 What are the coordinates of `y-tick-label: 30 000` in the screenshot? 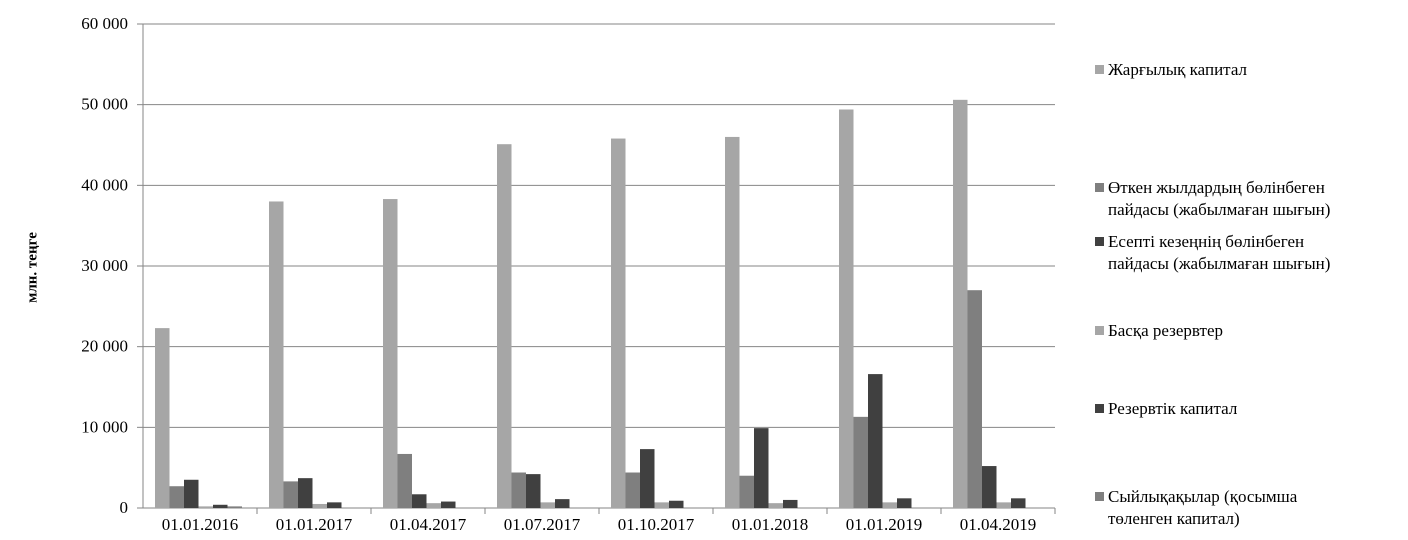 It's located at (104, 265).